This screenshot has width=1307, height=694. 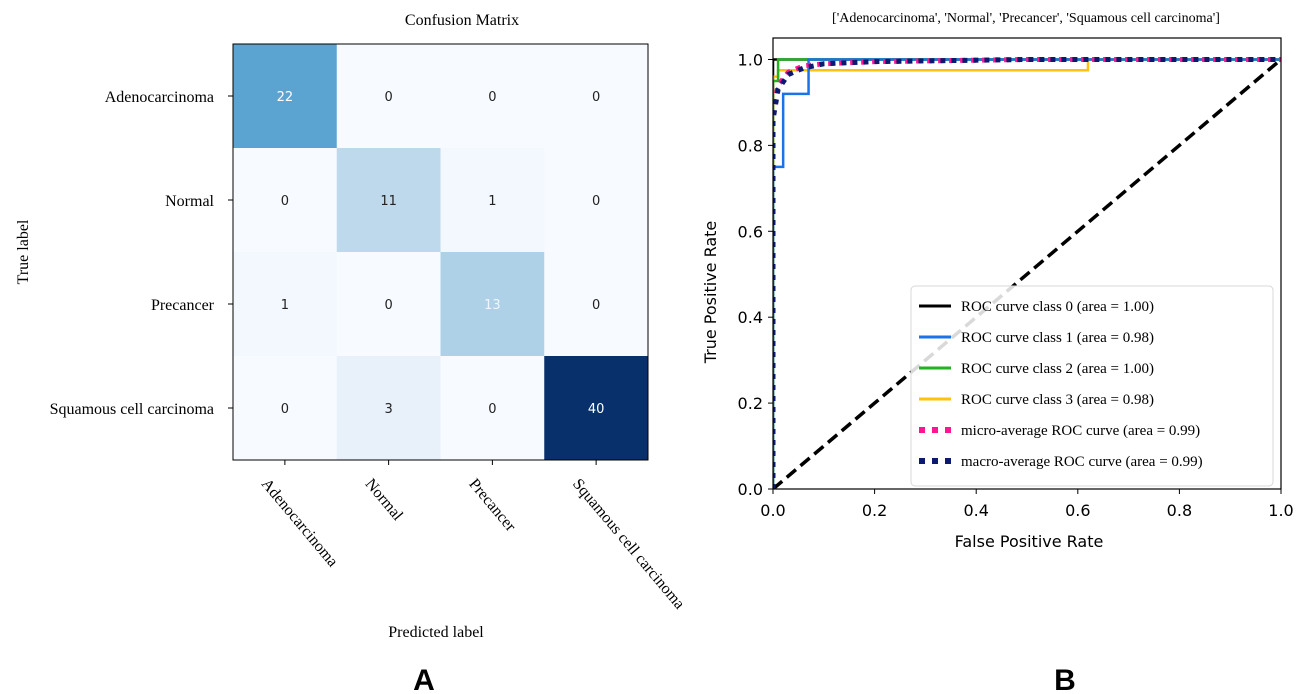 I want to click on cm-cell-value: 40, so click(x=596, y=409).